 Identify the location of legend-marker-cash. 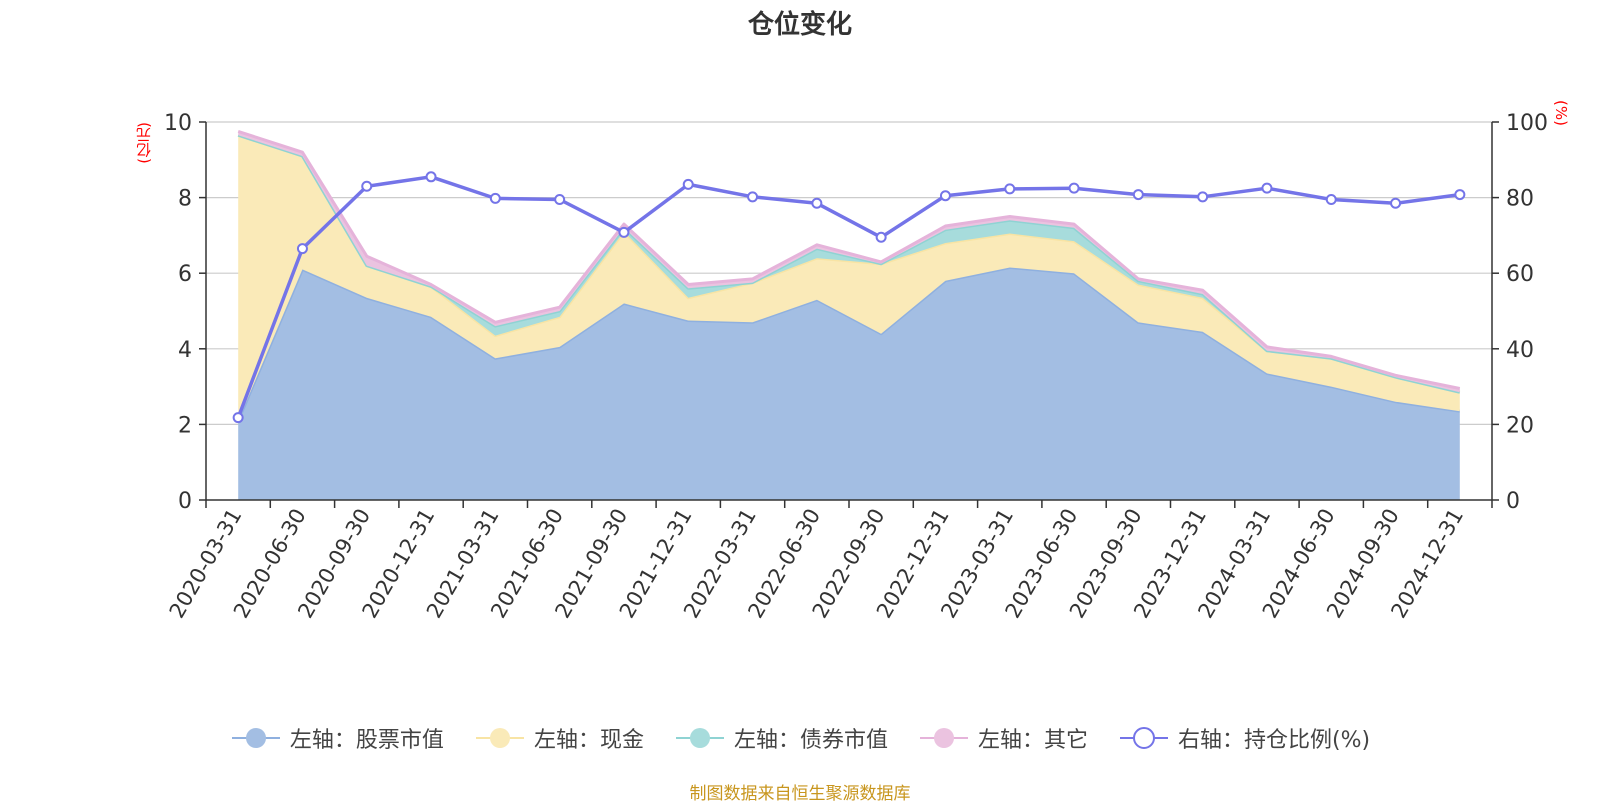
(499, 738).